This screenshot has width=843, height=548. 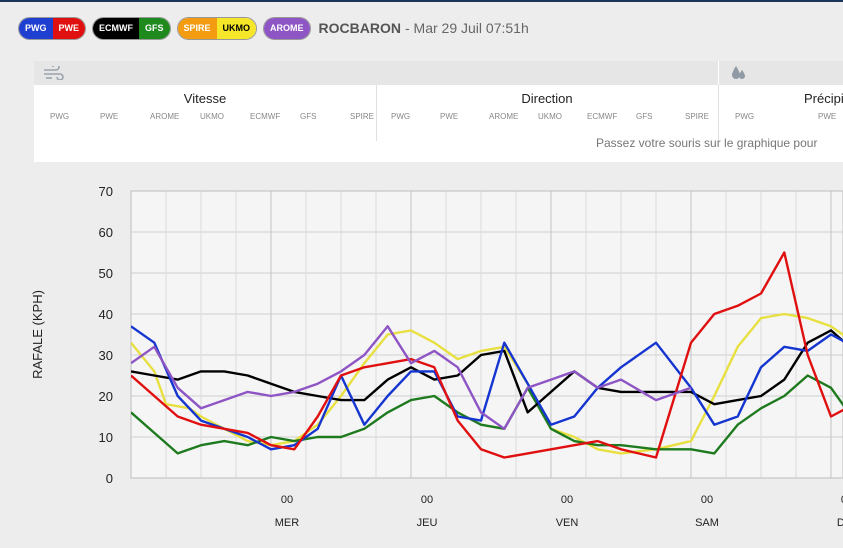 What do you see at coordinates (359, 28) in the screenshot?
I see `location-title: ROCBARON` at bounding box center [359, 28].